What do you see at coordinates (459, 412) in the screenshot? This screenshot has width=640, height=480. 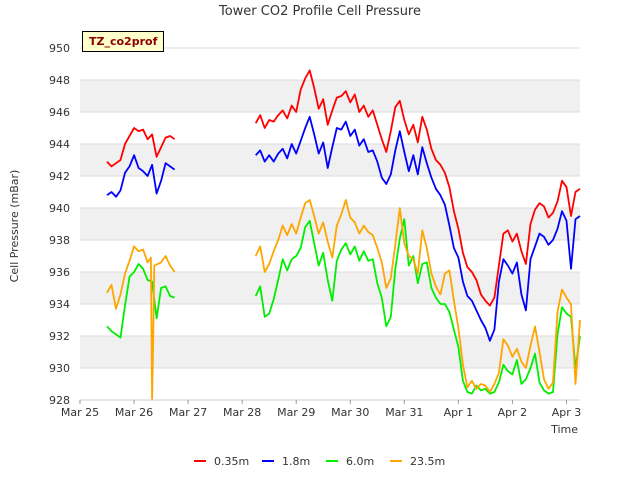 I see `x-tick-label: Apr 1` at bounding box center [459, 412].